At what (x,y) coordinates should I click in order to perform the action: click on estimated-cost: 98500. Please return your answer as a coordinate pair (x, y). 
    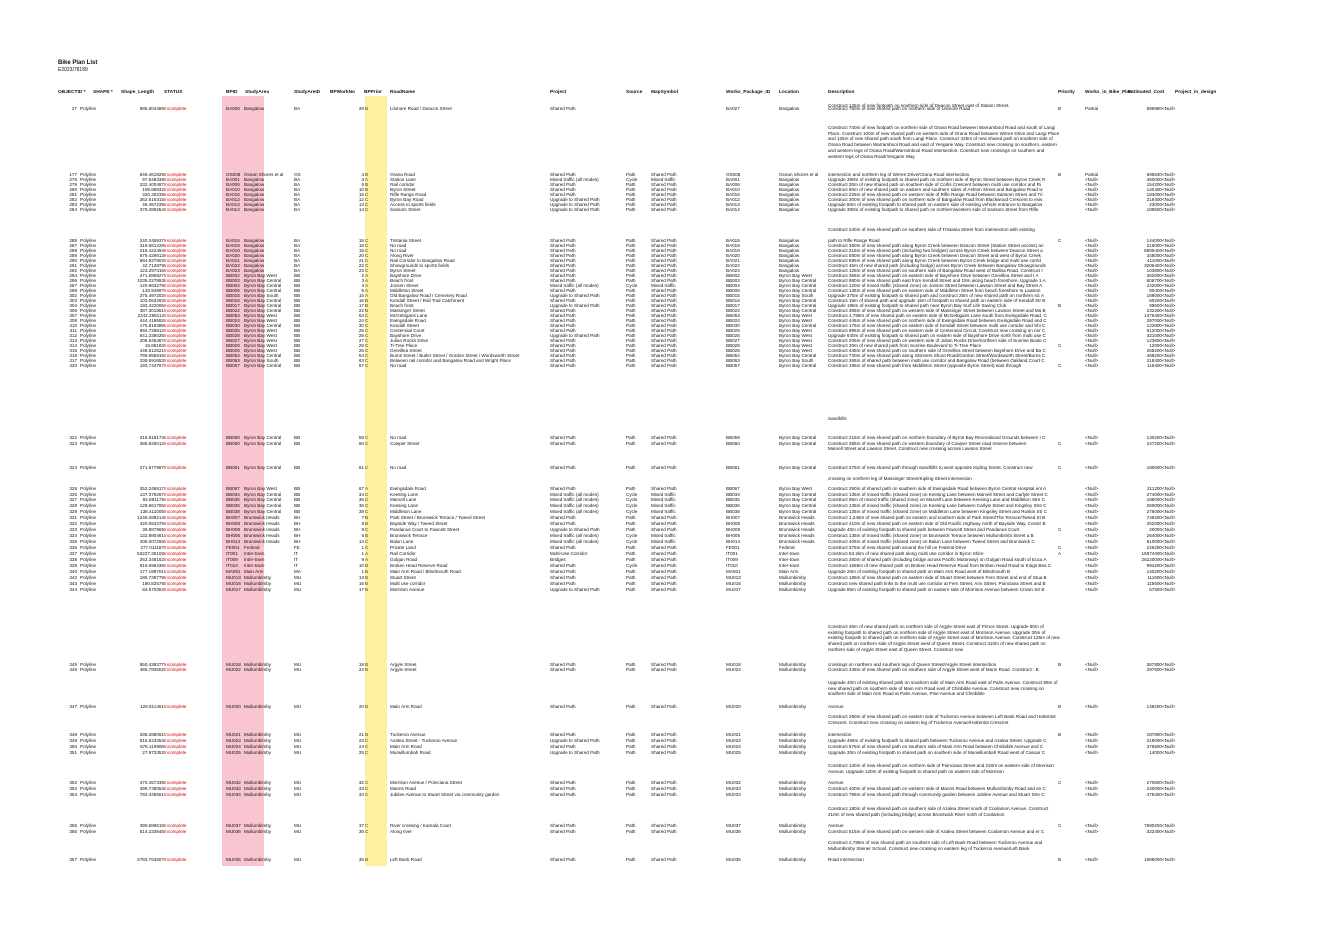
    Looking at the image, I should click on (1155, 305).